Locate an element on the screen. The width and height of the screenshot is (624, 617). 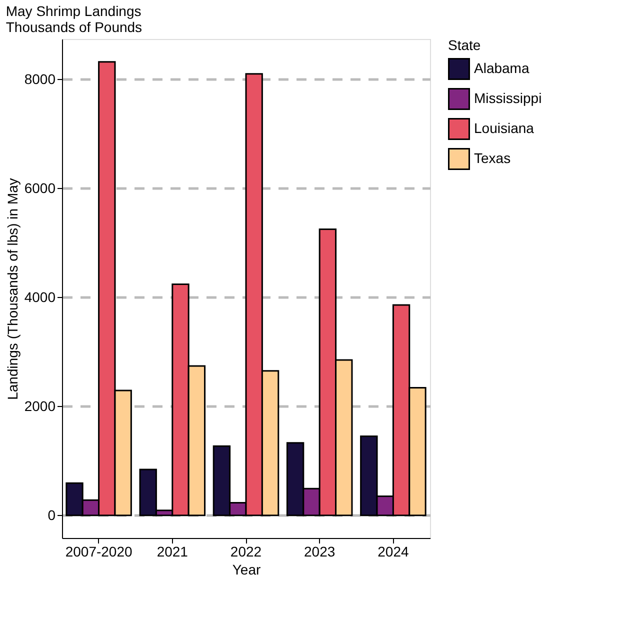
legend-label: Mississippi is located at coordinates (508, 98).